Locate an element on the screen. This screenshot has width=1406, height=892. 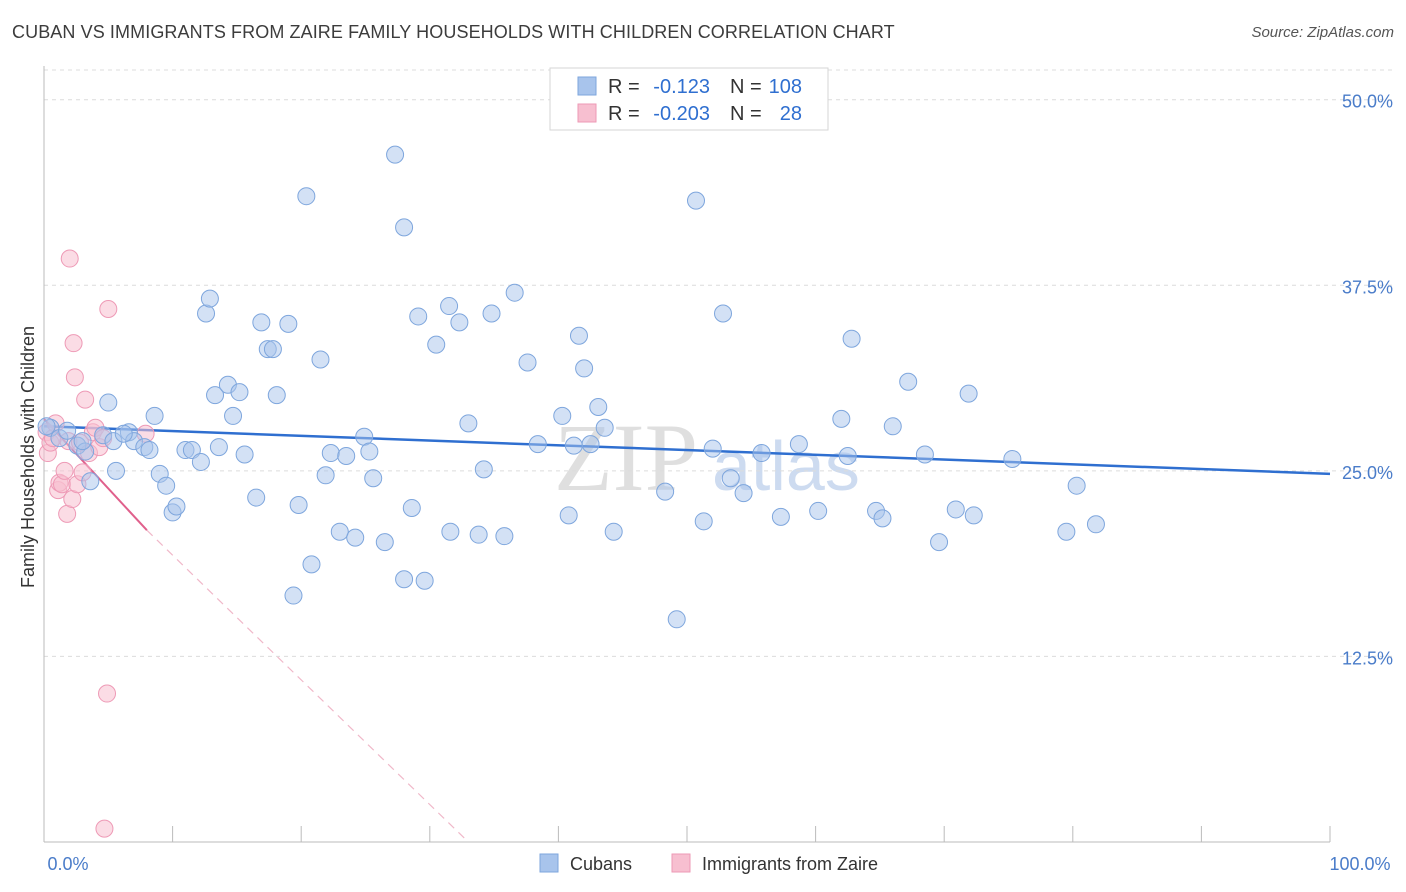
watermark-zip: ZIP is located at coordinates (626, 457).